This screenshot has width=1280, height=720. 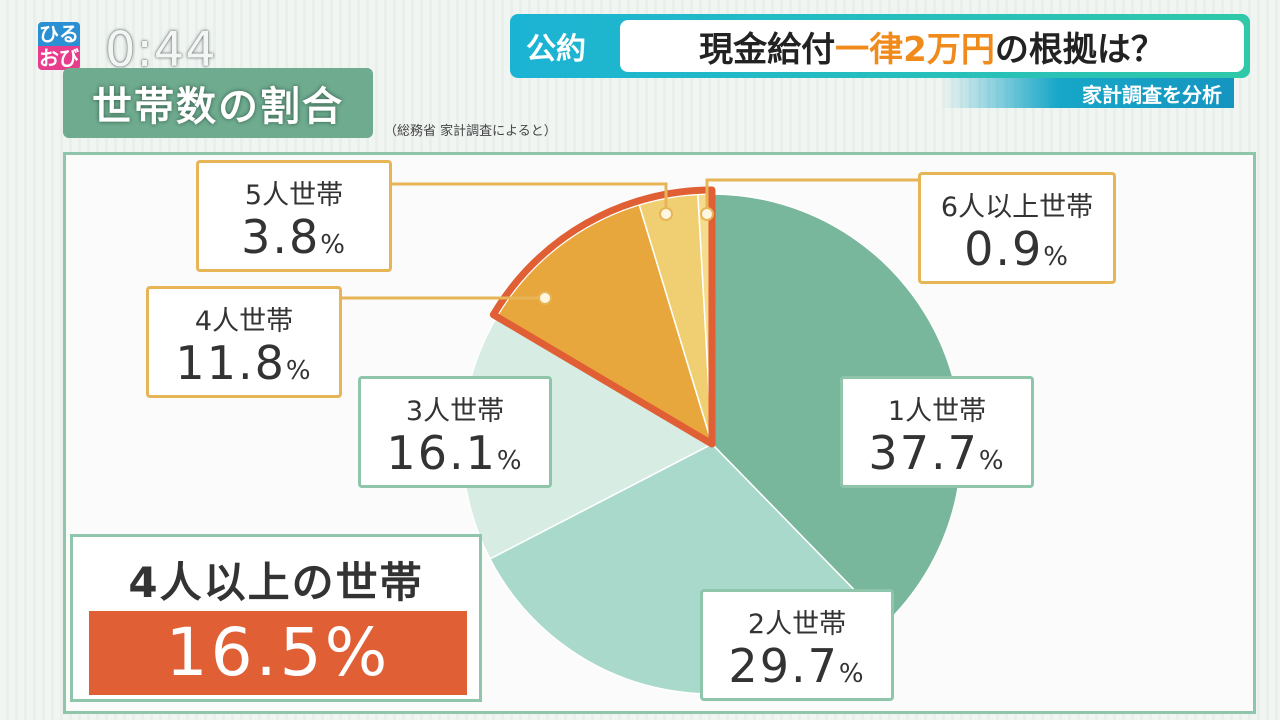 I want to click on chart-title-box: 世帯数の割合, so click(x=218, y=103).